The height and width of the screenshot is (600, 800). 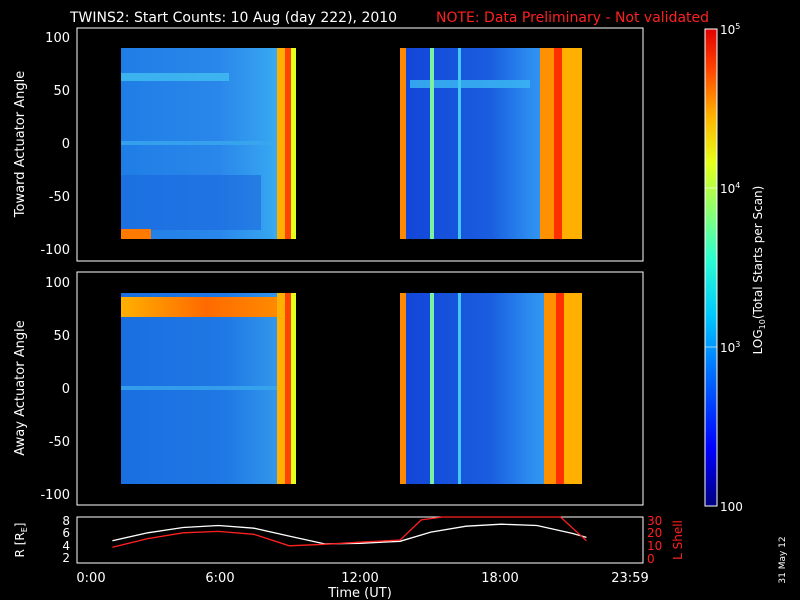 I want to click on xtick-1800: 18:00, so click(x=499, y=578).